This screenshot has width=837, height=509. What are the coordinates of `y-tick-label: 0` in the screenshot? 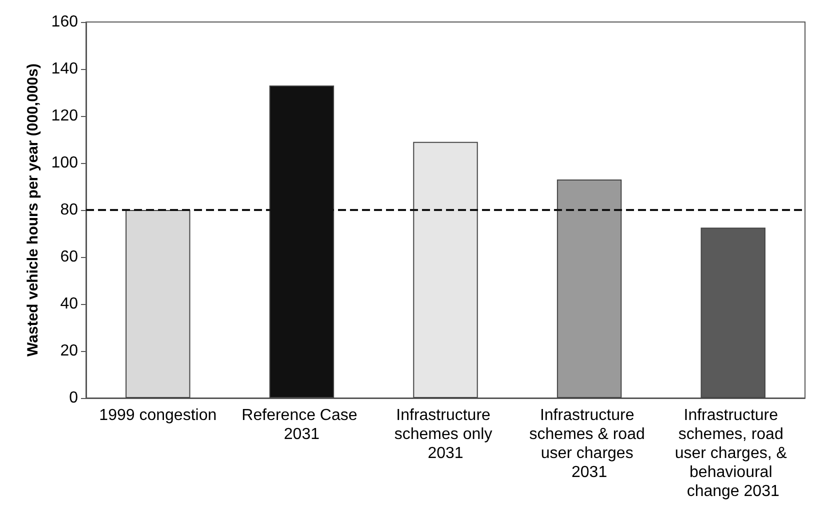 It's located at (73, 398).